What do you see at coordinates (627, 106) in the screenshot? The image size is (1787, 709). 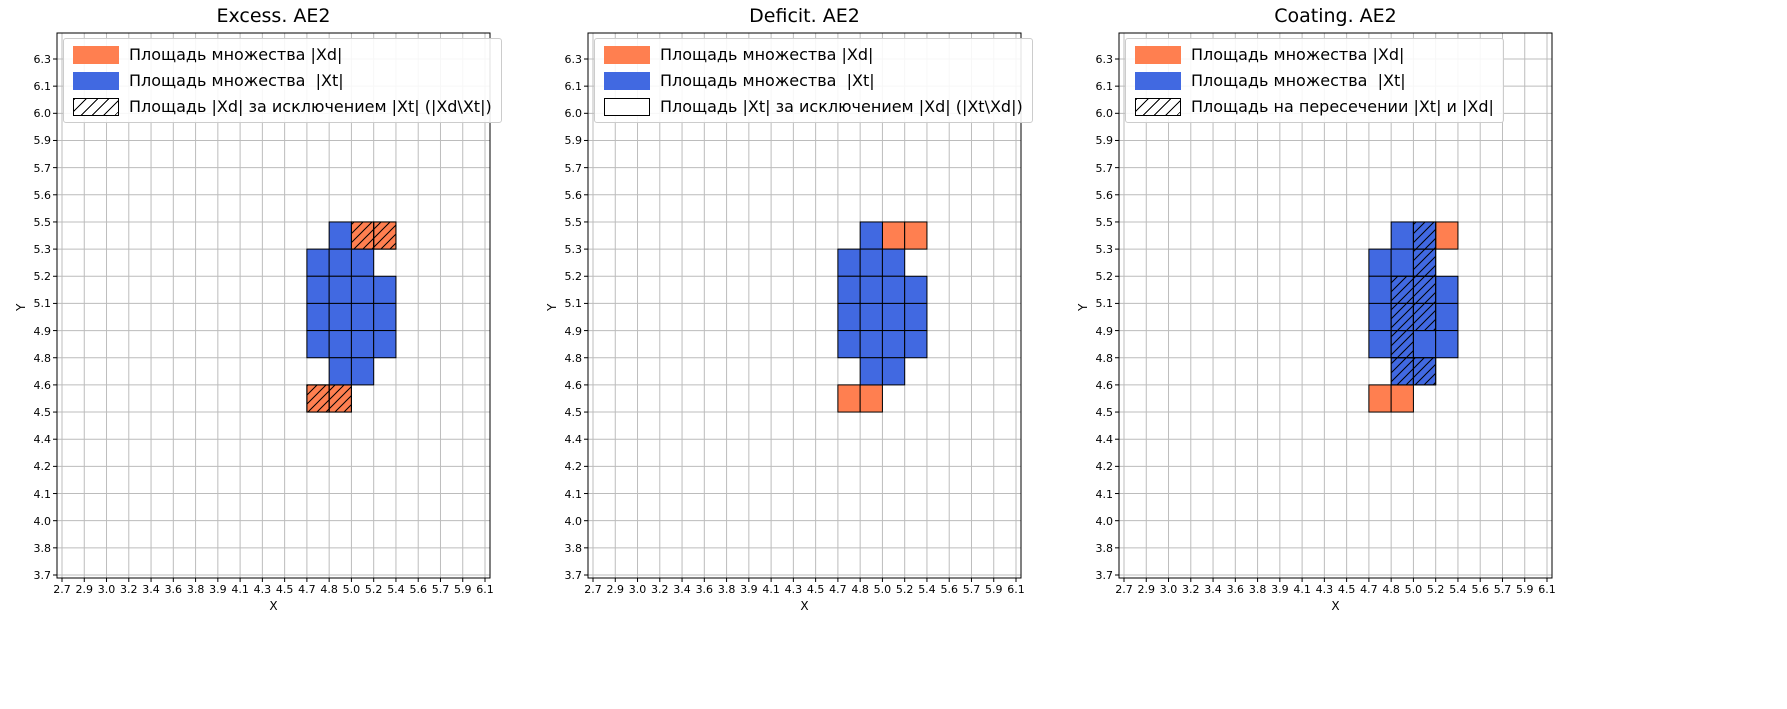 I see `legend-swatch-empty-icon` at bounding box center [627, 106].